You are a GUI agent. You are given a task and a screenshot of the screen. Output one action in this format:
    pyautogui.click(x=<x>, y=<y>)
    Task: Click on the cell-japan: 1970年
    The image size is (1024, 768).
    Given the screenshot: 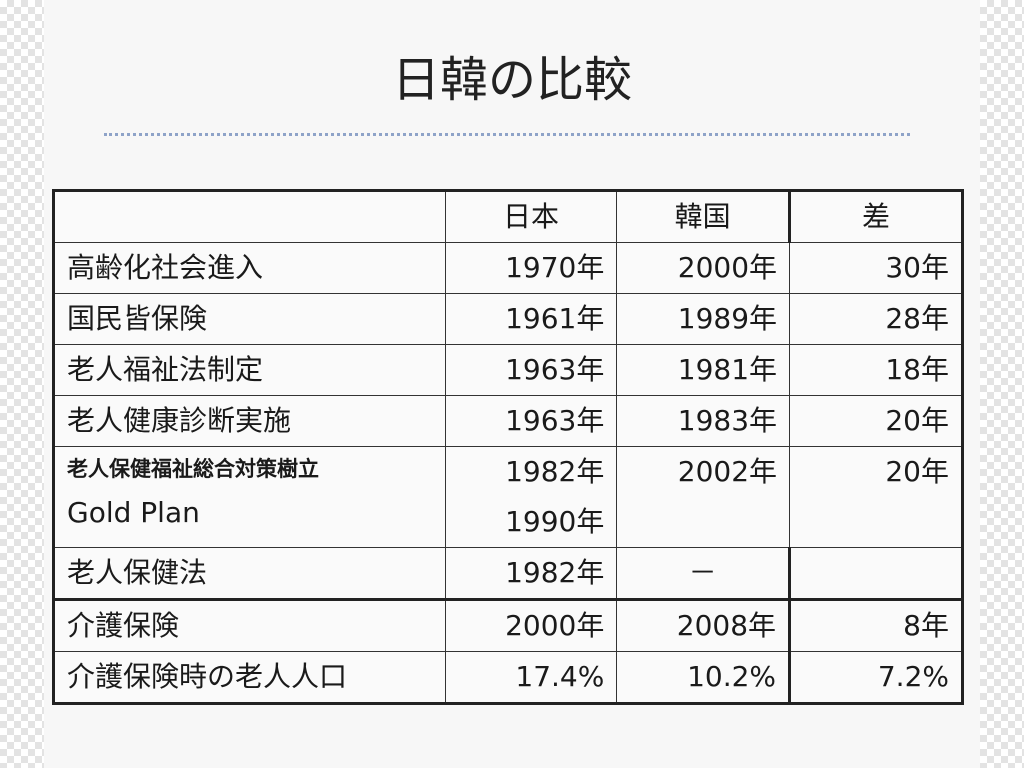 What is the action you would take?
    pyautogui.click(x=531, y=268)
    